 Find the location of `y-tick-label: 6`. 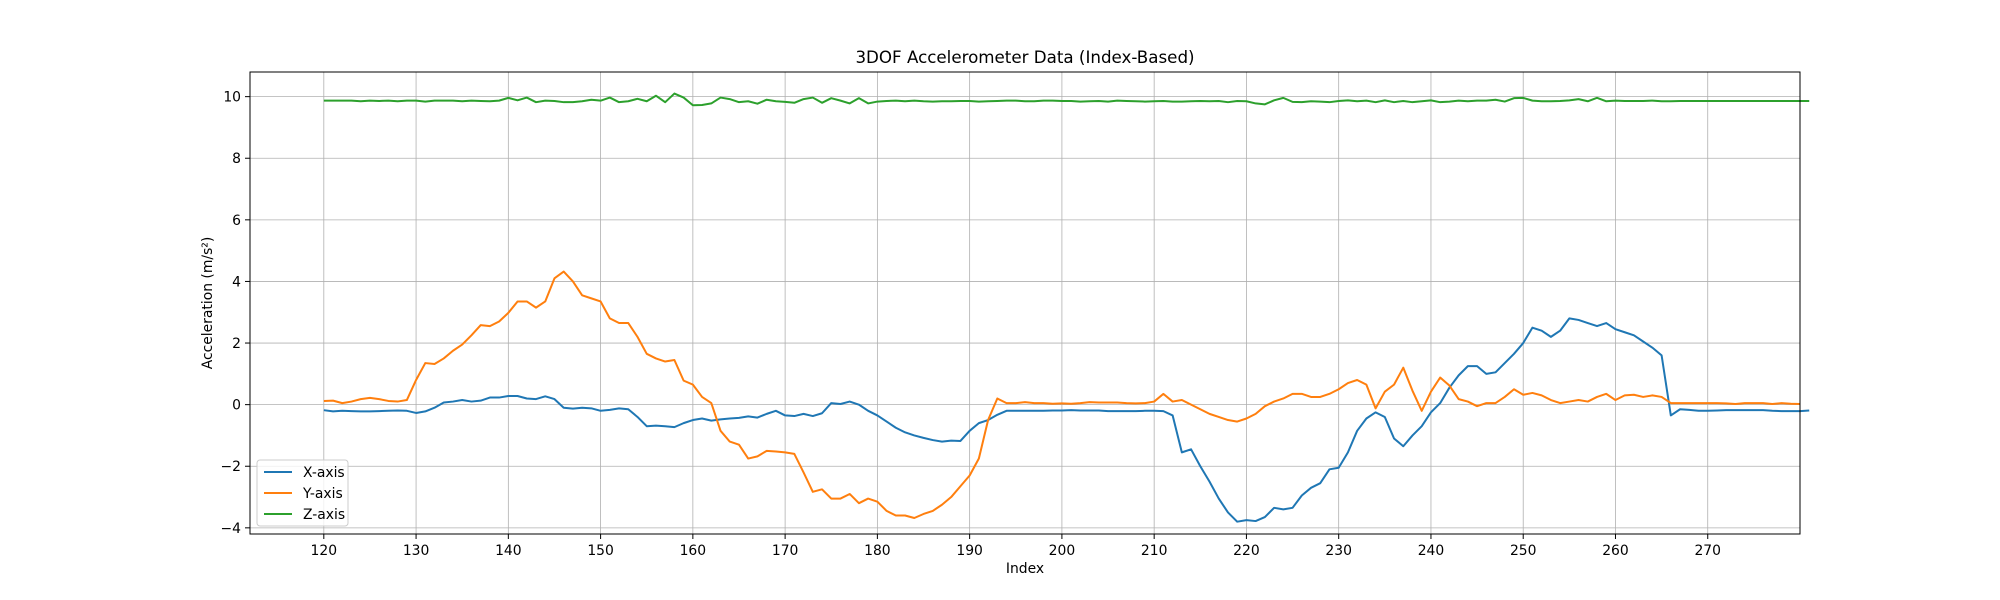

y-tick-label: 6 is located at coordinates (236, 221).